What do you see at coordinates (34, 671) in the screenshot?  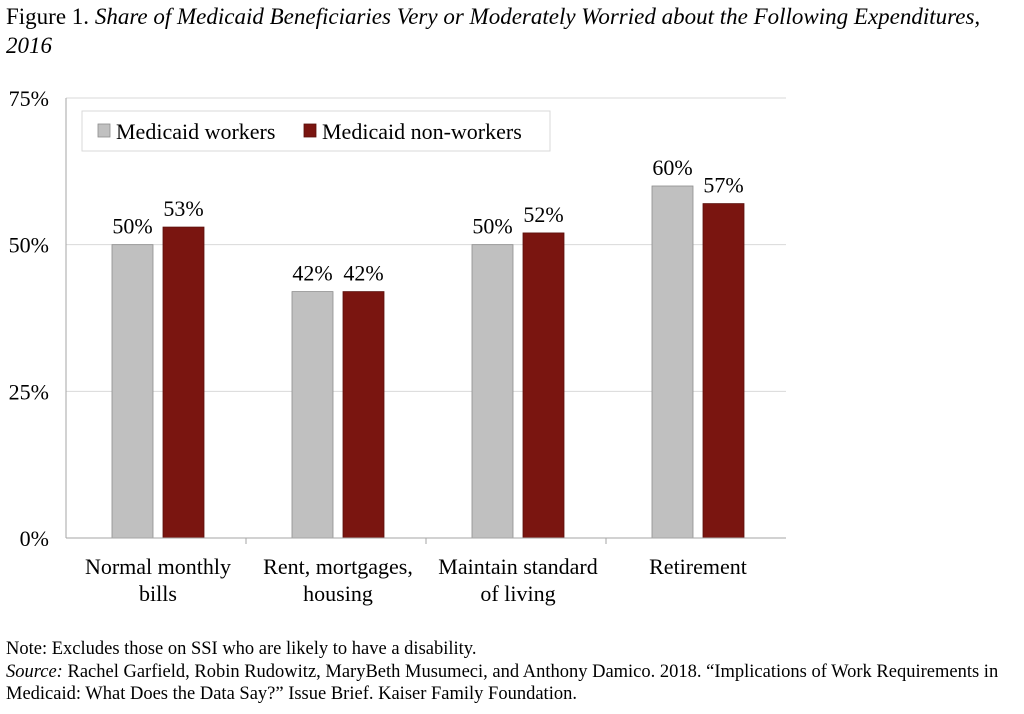 I see `source-label: Source:` at bounding box center [34, 671].